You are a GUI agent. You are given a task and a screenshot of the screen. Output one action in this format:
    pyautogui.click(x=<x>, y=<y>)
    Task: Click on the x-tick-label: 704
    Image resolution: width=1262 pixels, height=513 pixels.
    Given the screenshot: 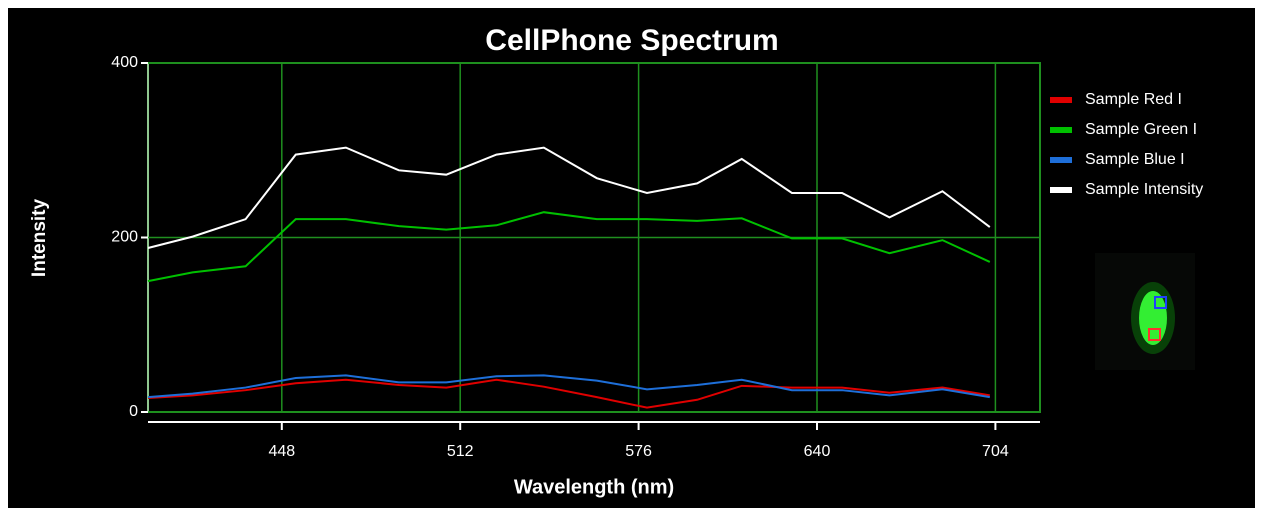 What is the action you would take?
    pyautogui.click(x=995, y=451)
    